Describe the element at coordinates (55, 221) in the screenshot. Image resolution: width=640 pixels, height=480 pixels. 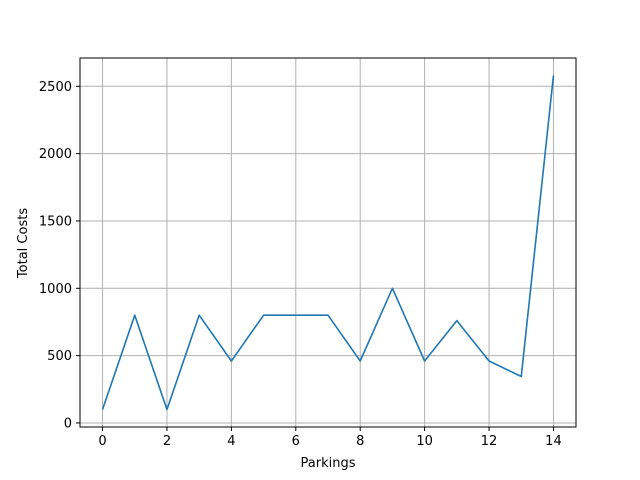
I see `y-tick-label: 1500` at that location.